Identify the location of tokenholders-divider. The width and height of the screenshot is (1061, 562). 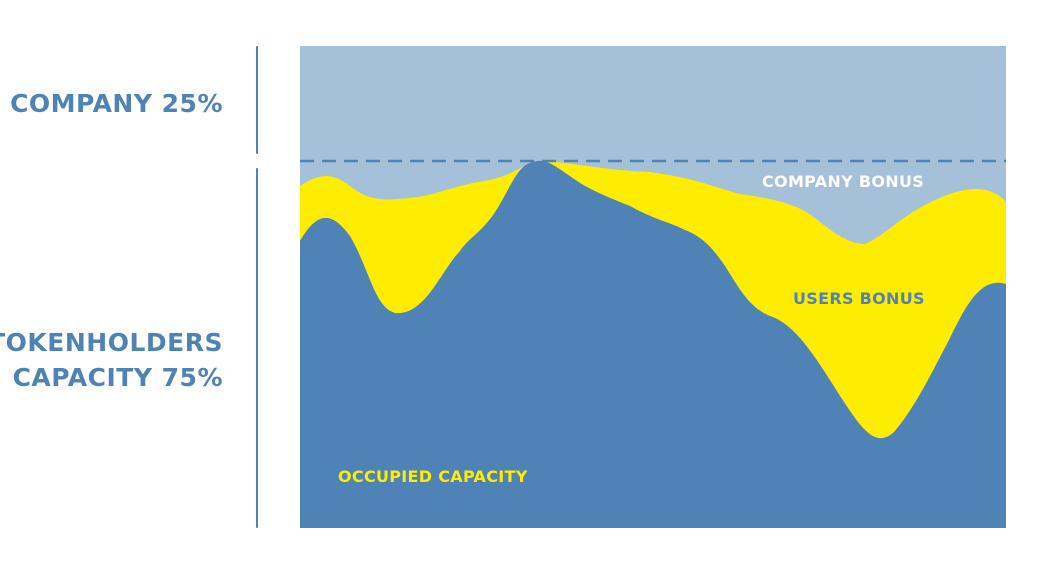
(257, 348).